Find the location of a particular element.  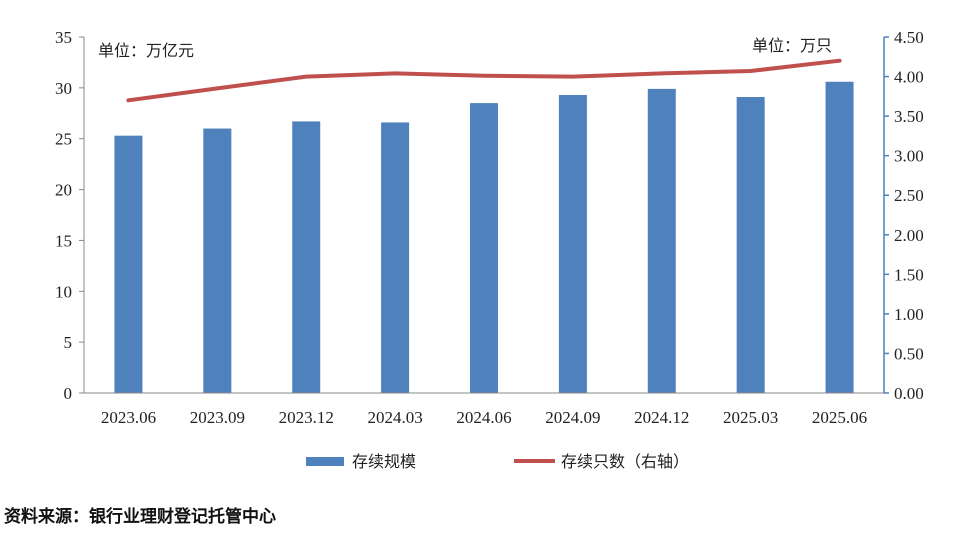

left-axis-tick-label: 0 is located at coordinates (68, 393).